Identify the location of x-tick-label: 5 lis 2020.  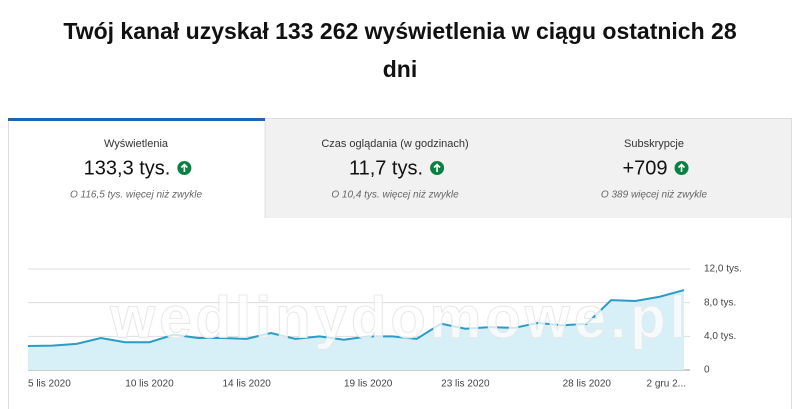
(49, 384).